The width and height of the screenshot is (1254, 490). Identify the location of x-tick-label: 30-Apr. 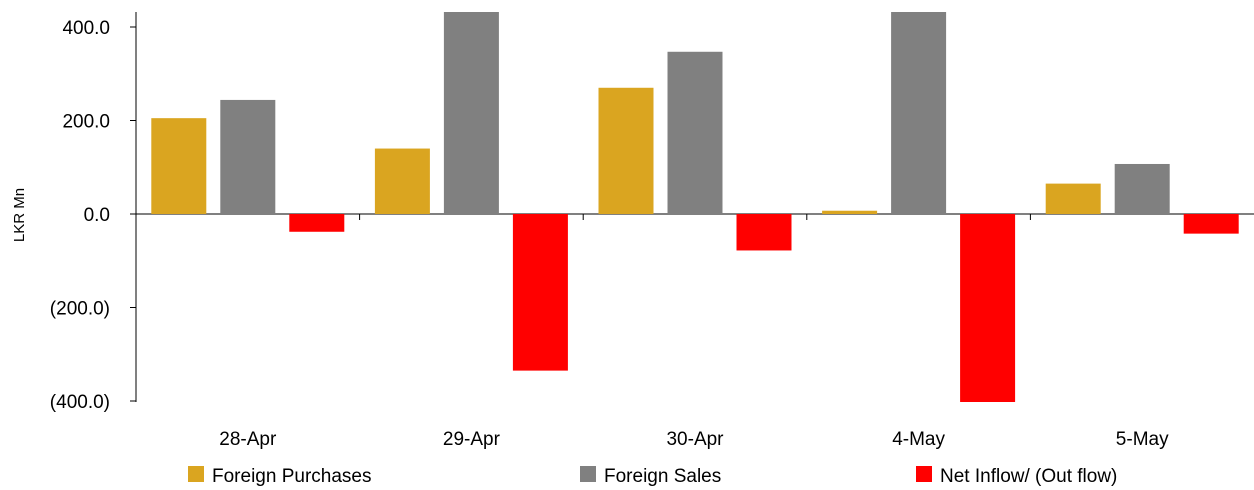
(695, 439).